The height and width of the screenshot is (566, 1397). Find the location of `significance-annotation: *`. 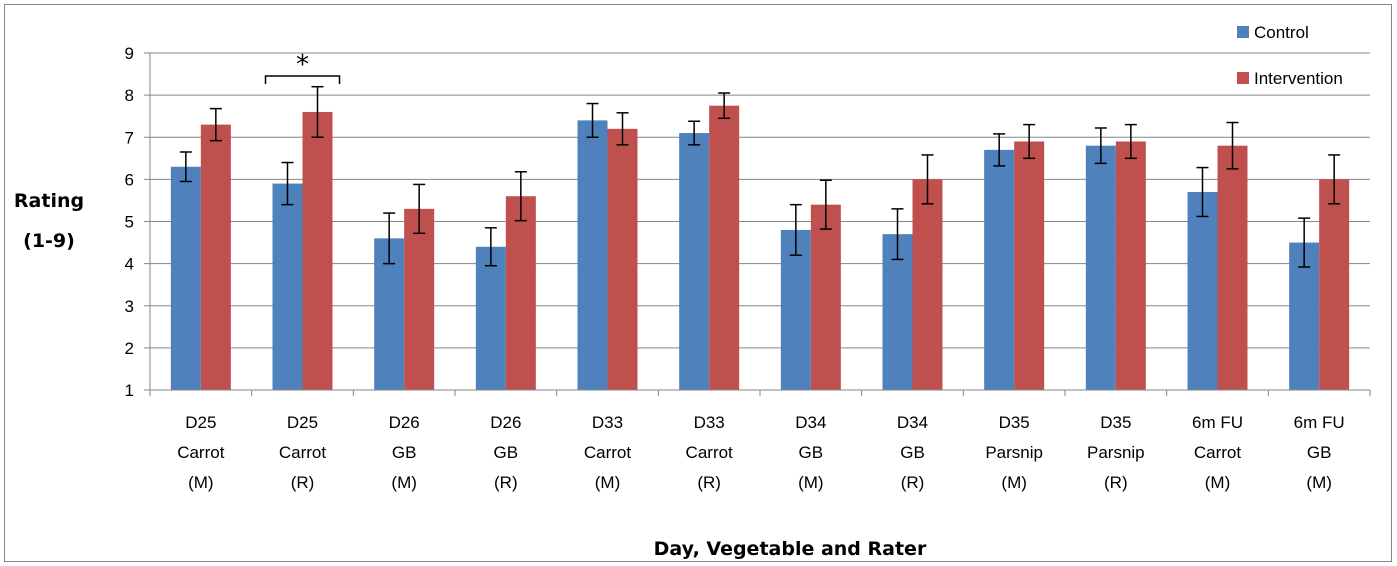

significance-annotation: * is located at coordinates (302, 67).